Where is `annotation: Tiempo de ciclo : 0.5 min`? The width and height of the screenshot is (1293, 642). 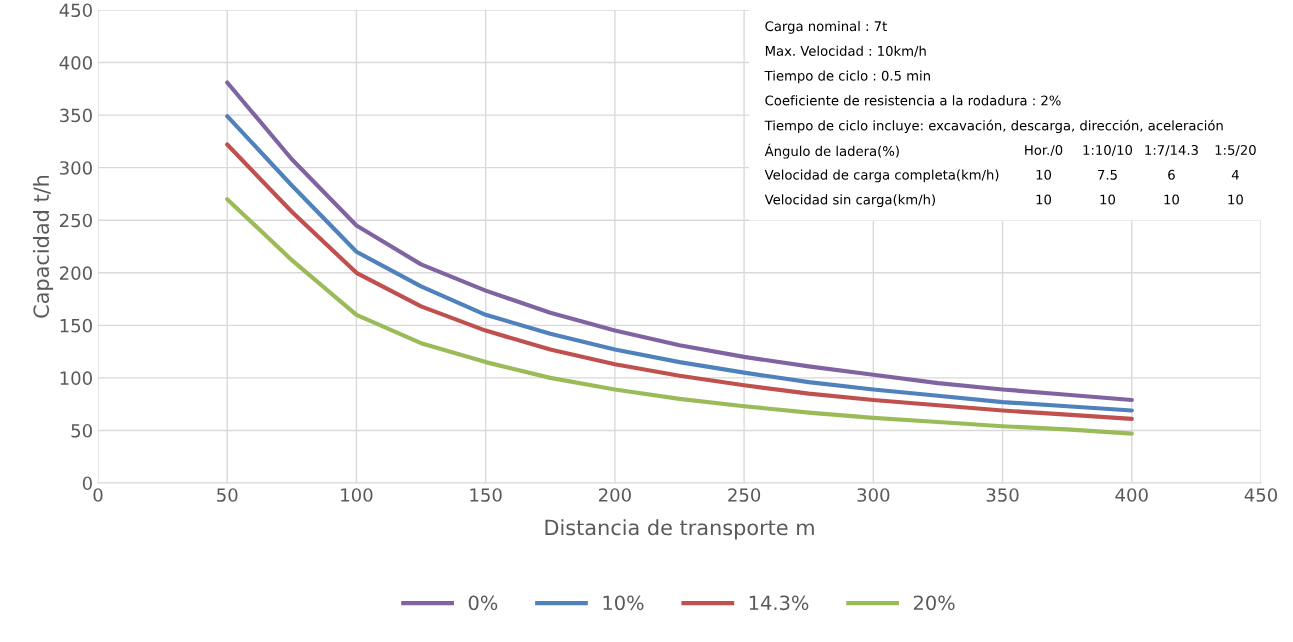 annotation: Tiempo de ciclo : 0.5 min is located at coordinates (847, 77).